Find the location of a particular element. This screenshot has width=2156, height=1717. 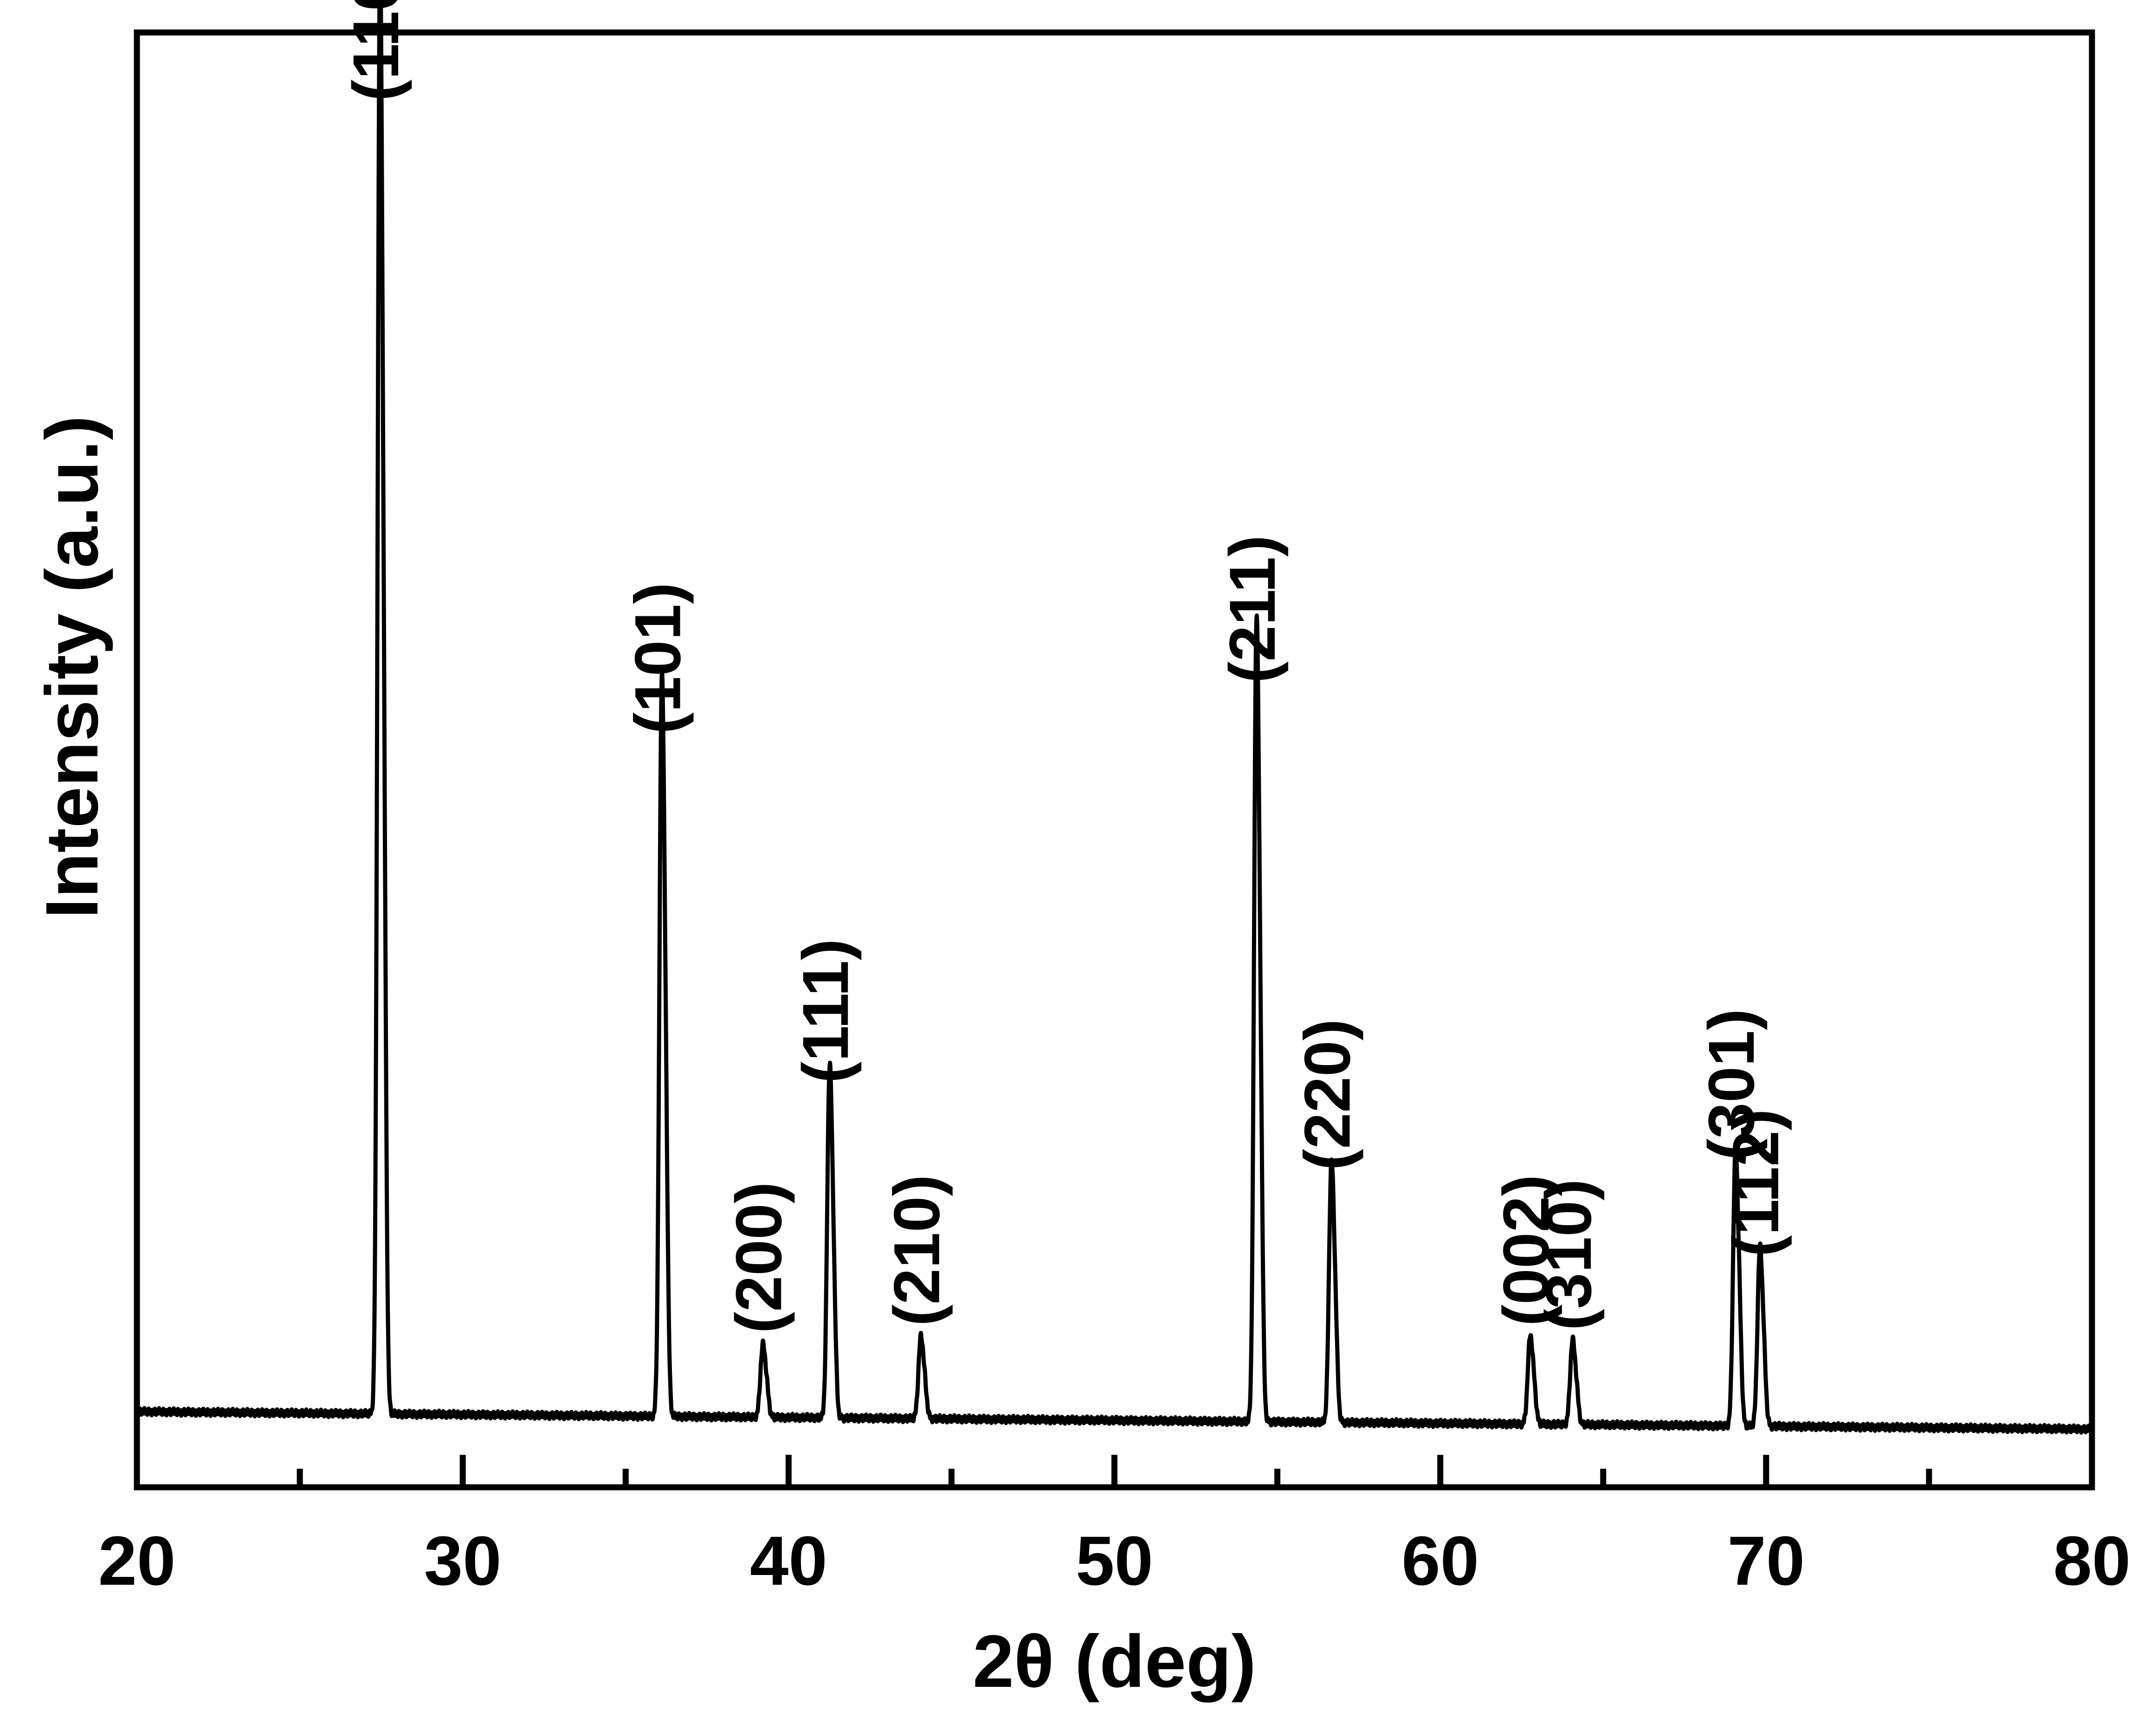

peak-label: (211) is located at coordinates (1252, 609).